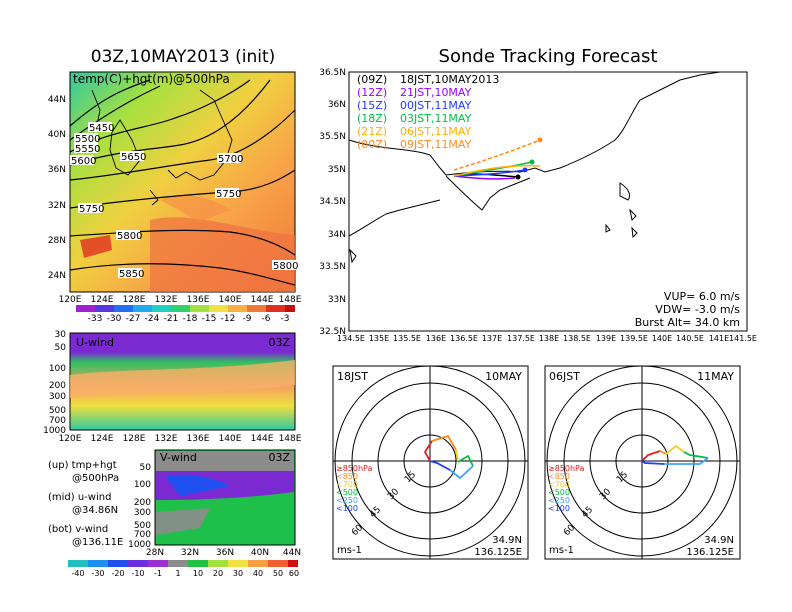 The width and height of the screenshot is (792, 612). Describe the element at coordinates (247, 319) in the screenshot. I see `colorbar-label: -9` at that location.